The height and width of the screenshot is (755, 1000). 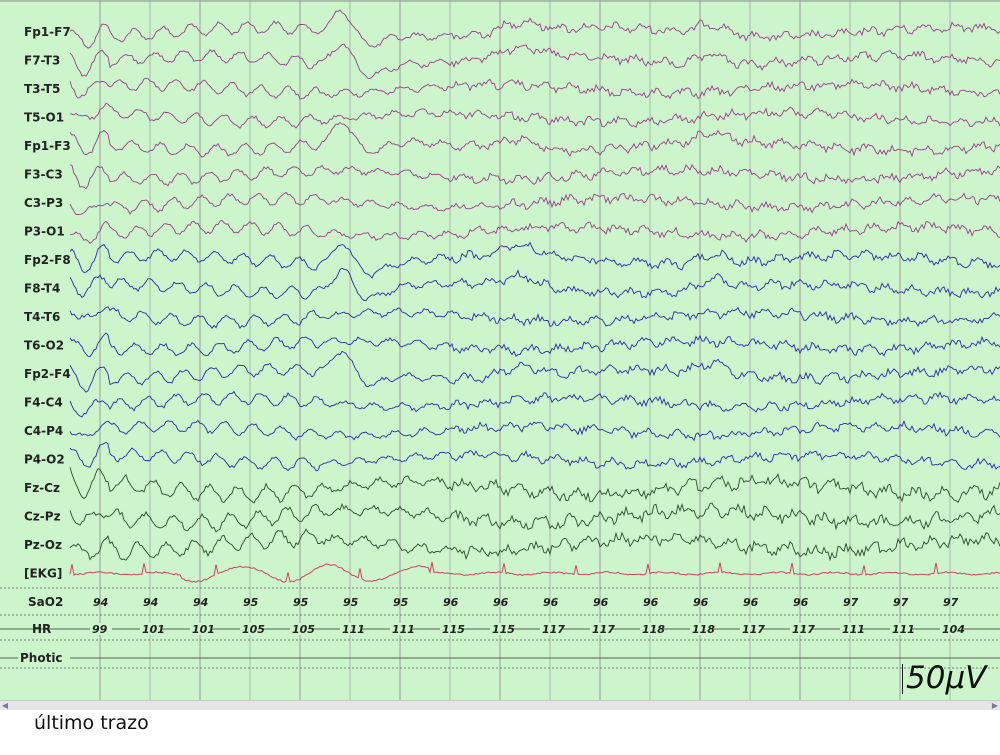 I want to click on eeg-trace-c3p3, so click(x=534, y=203).